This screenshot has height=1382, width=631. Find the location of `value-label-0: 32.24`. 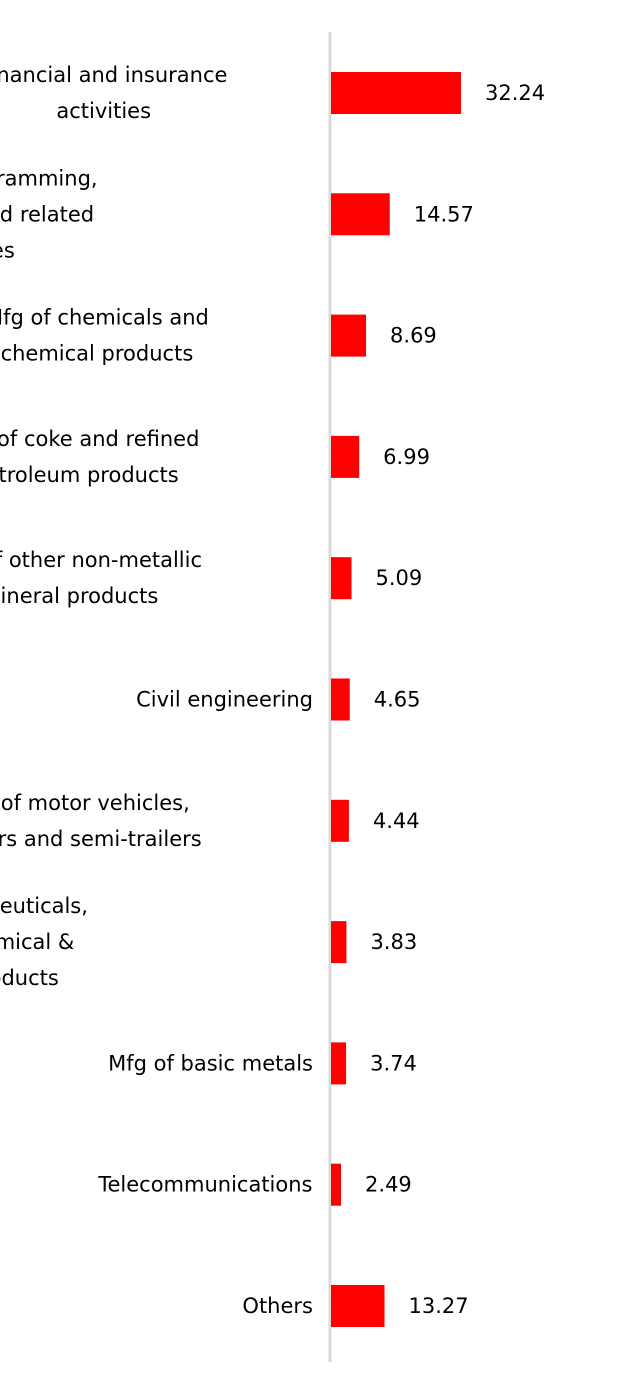

value-label-0: 32.24 is located at coordinates (515, 93).